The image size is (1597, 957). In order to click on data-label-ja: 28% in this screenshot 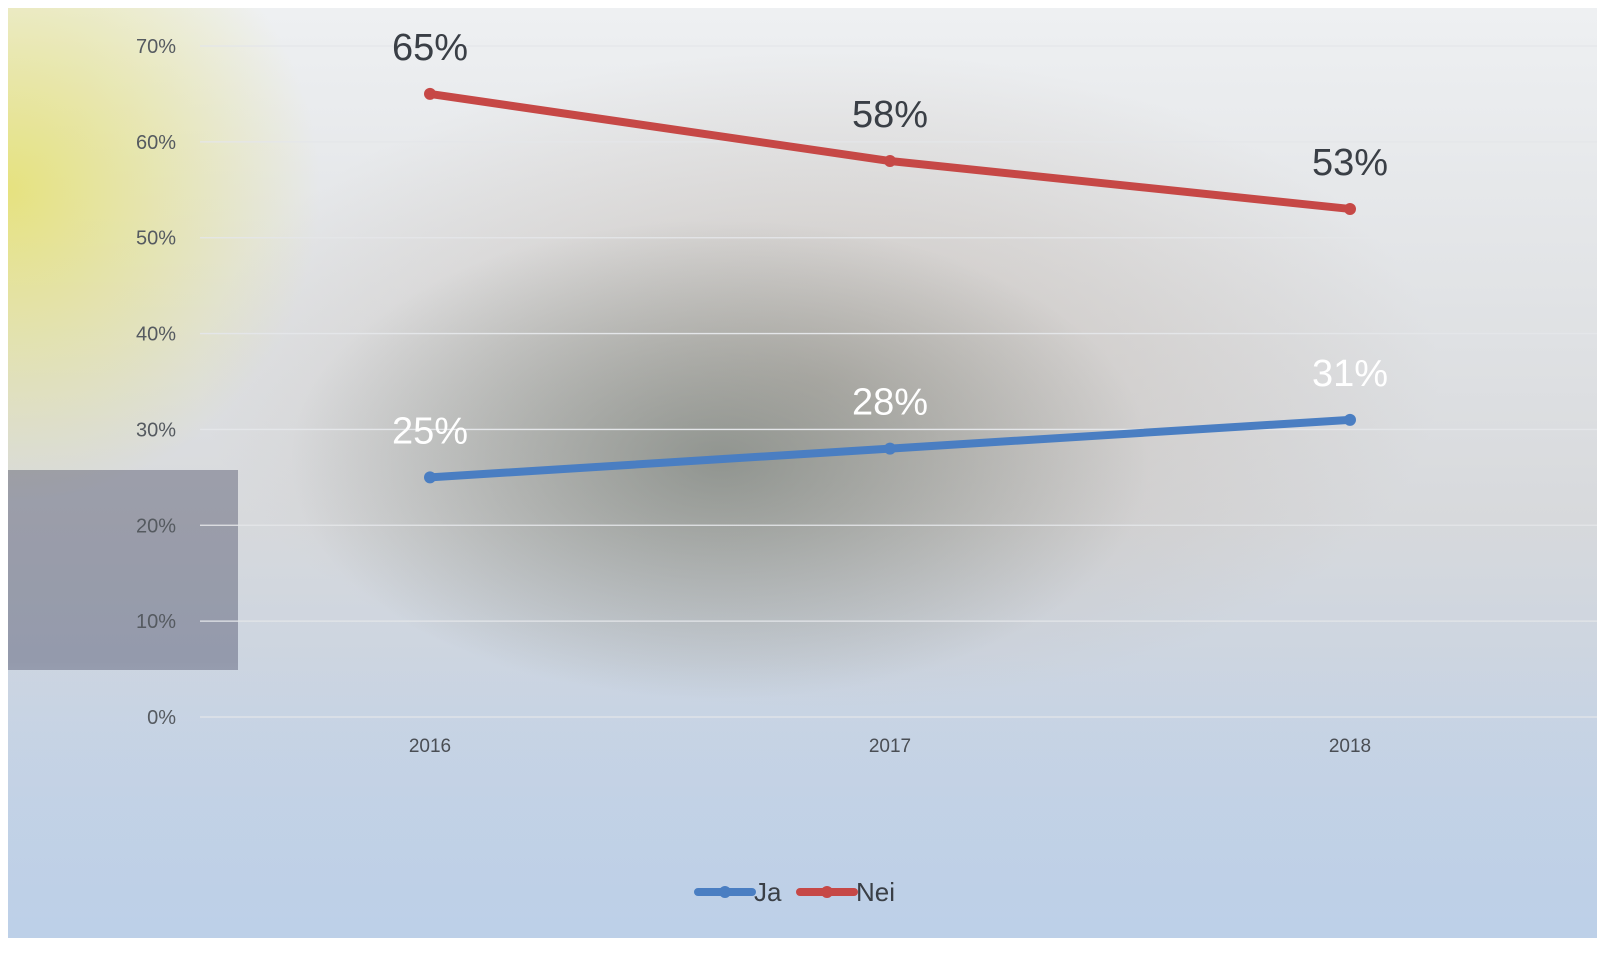, I will do `click(890, 403)`.